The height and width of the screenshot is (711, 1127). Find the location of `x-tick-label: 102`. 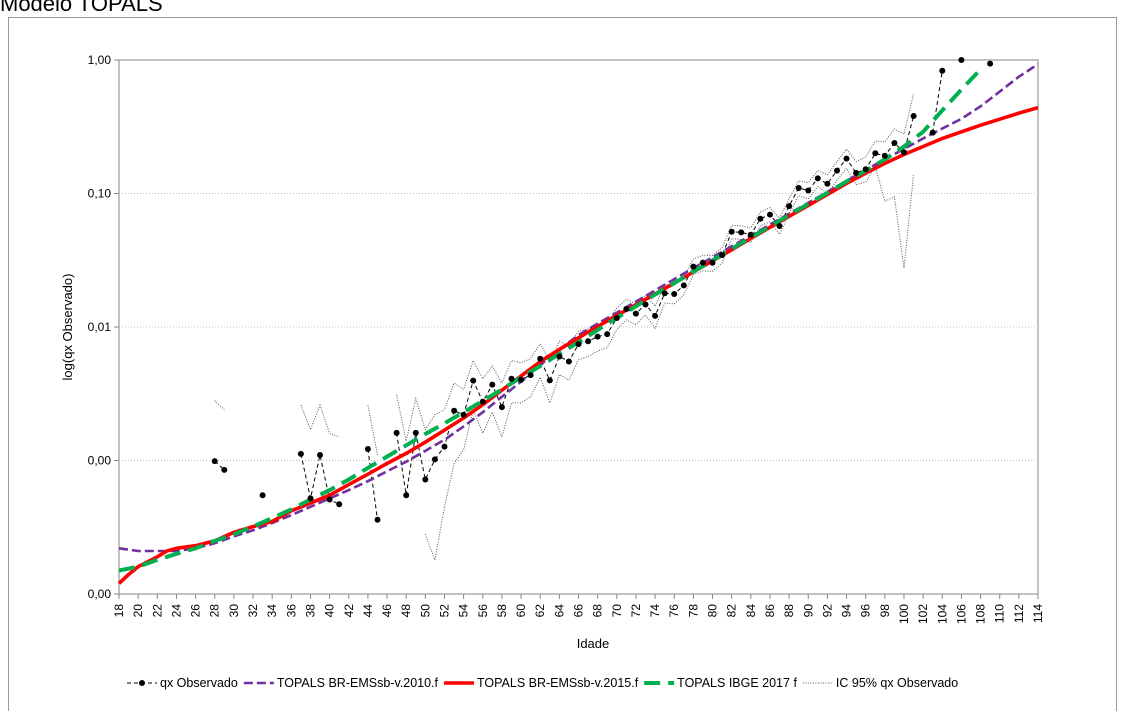

x-tick-label: 102 is located at coordinates (923, 614).